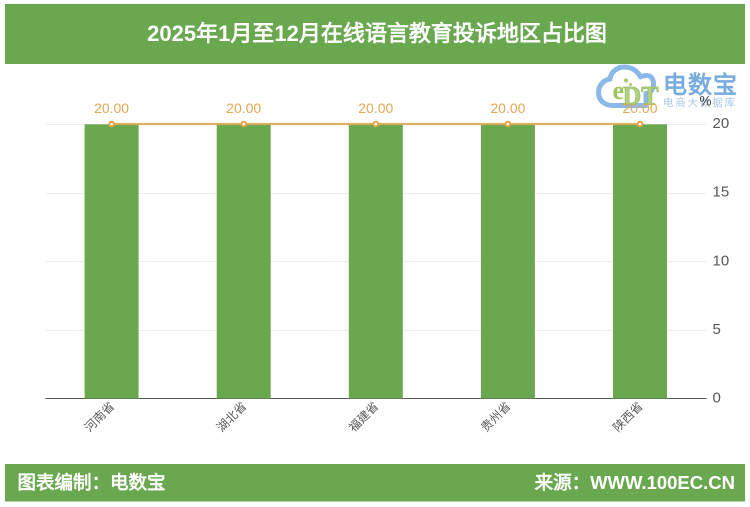  I want to click on svg-text: 5, so click(717, 329).